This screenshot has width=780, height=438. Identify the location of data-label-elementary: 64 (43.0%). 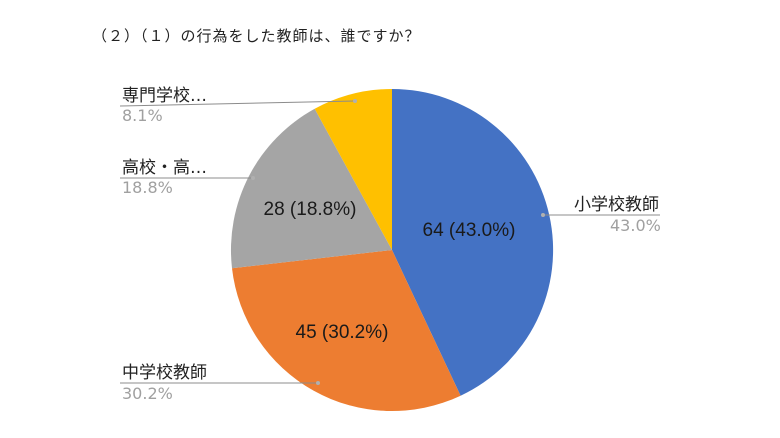
(469, 230).